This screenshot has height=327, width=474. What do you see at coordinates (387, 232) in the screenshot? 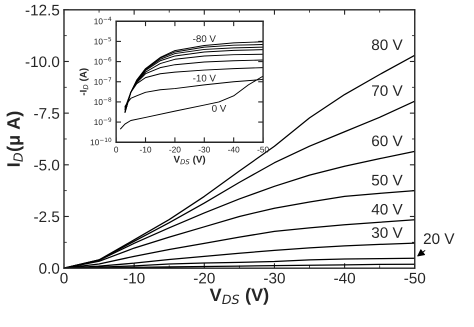
I see `series-label: 30 V` at bounding box center [387, 232].